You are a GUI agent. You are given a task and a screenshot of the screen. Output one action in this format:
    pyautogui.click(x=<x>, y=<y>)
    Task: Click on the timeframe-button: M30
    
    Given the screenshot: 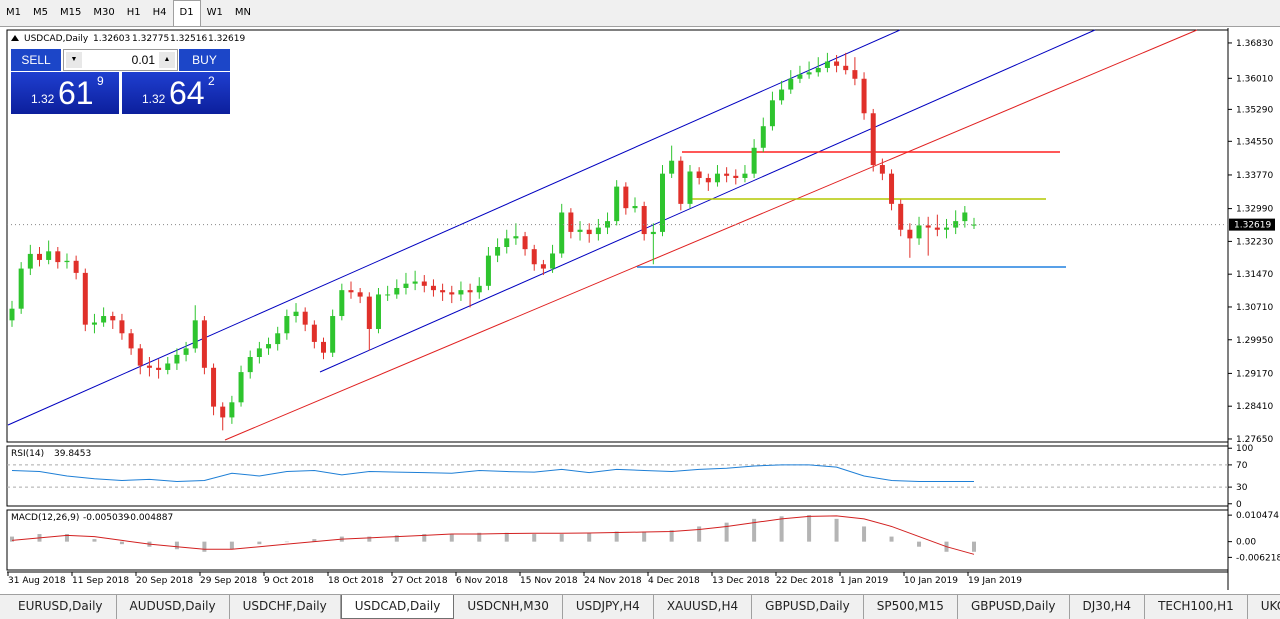 What is the action you would take?
    pyautogui.click(x=104, y=12)
    